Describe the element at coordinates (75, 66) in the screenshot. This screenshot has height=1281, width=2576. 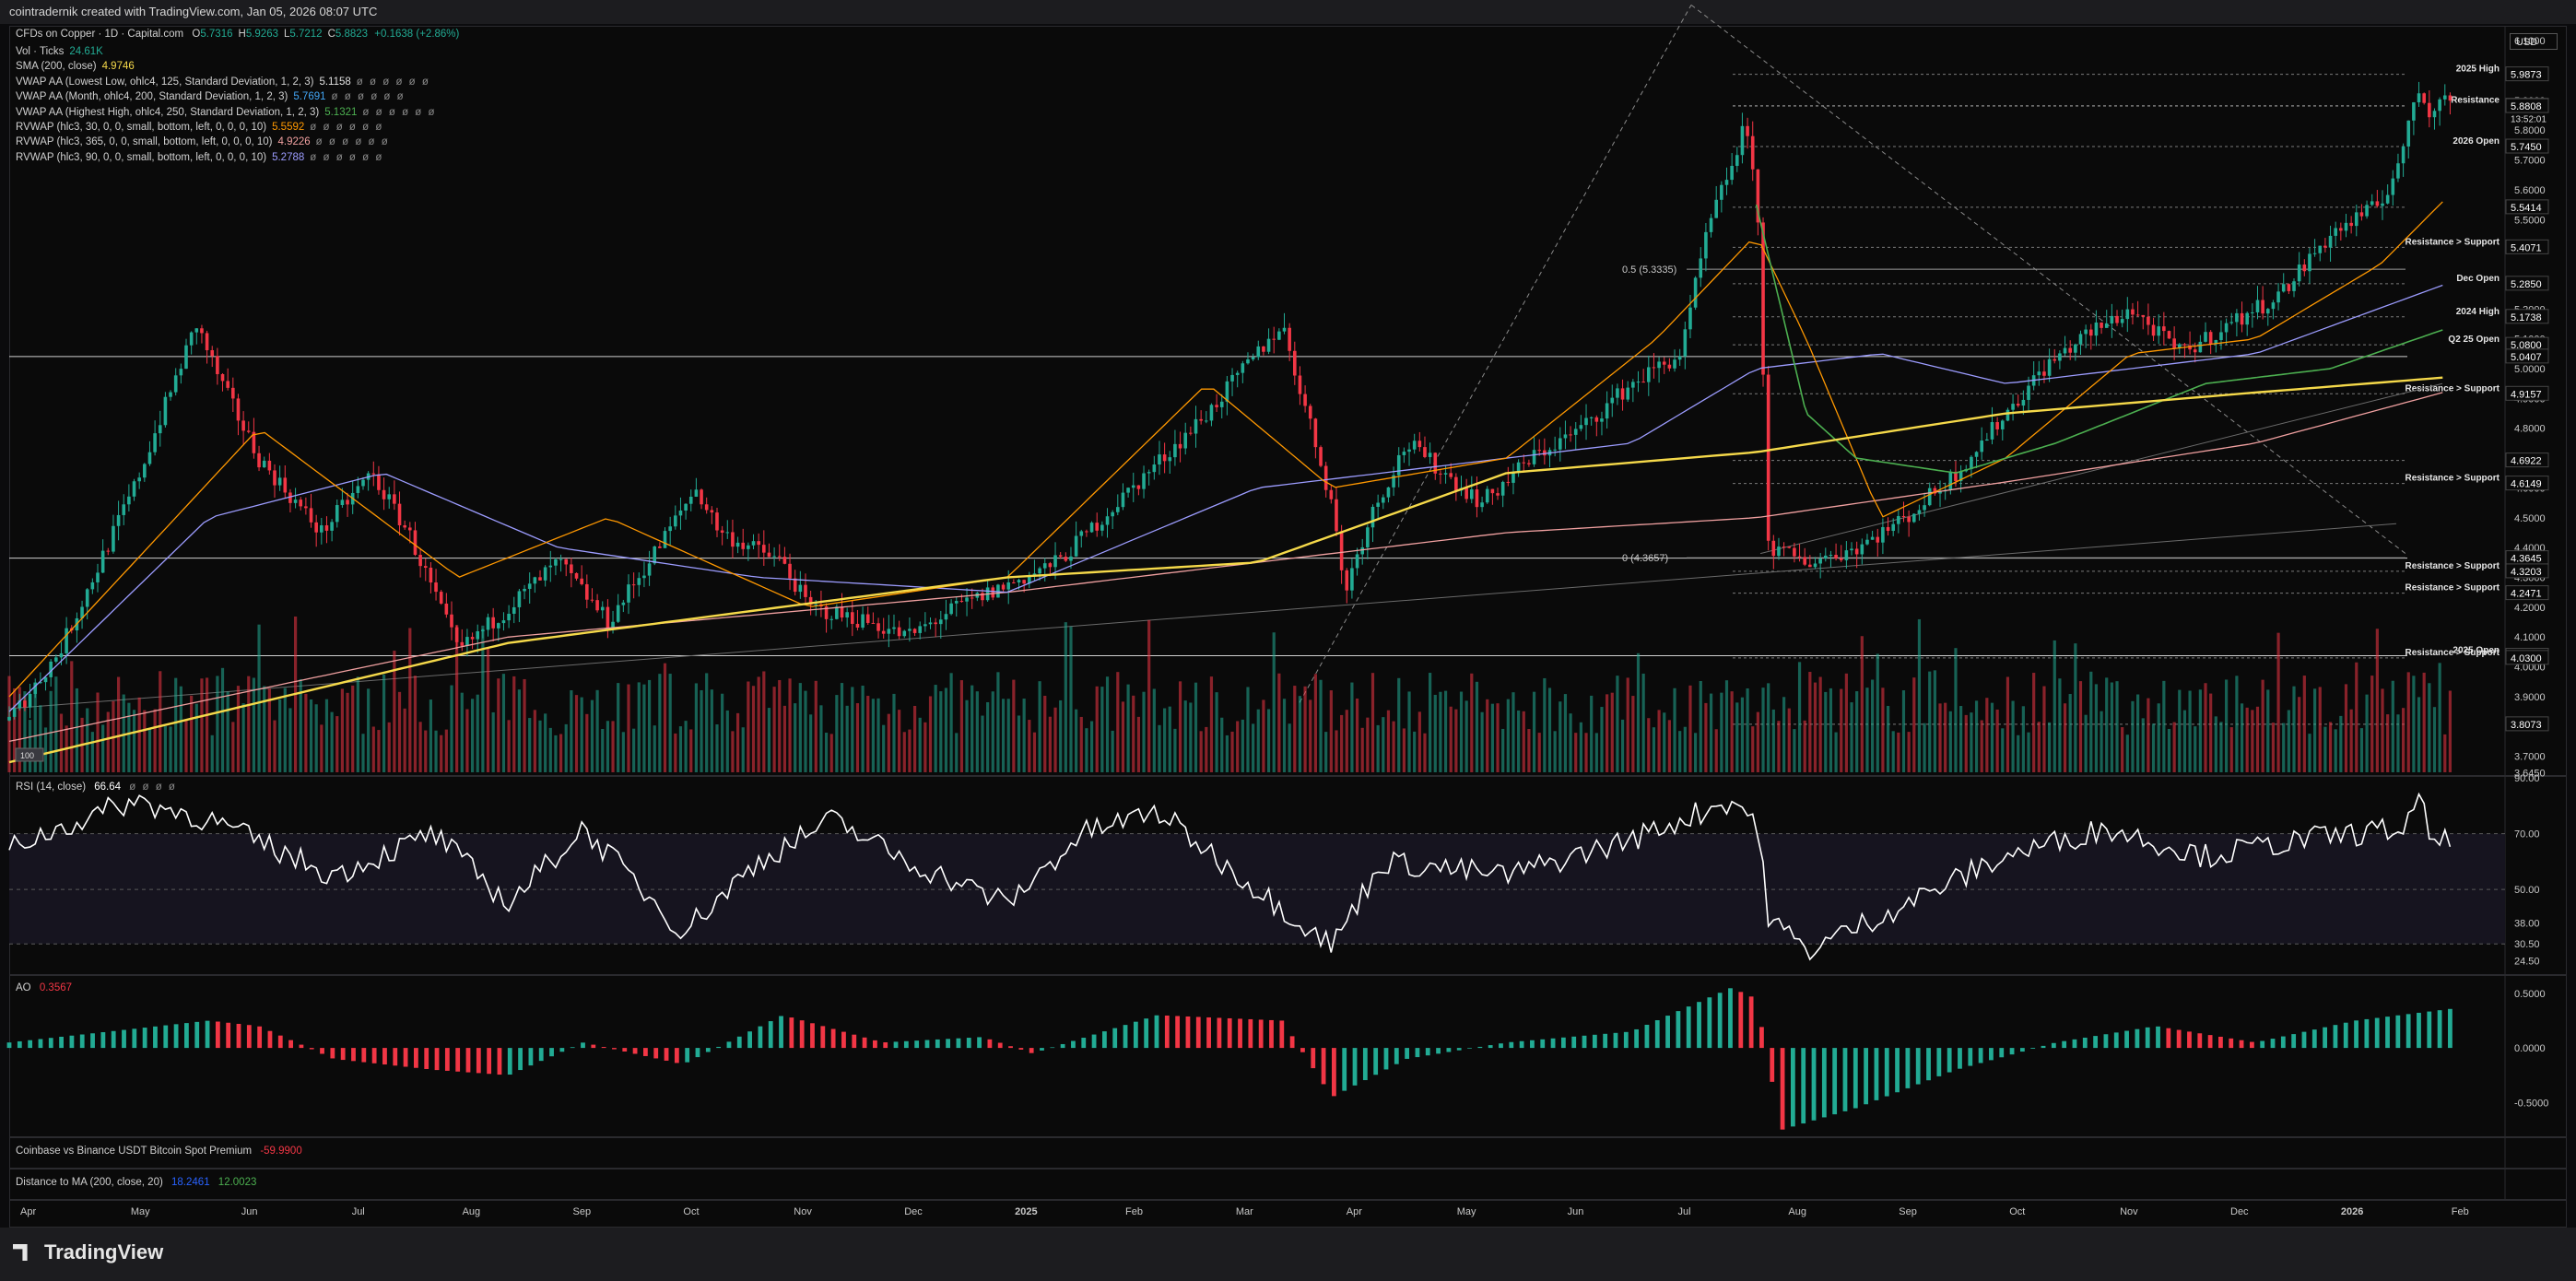
I see `indicator-legend-row: SMA (200, close) 4.9746` at that location.